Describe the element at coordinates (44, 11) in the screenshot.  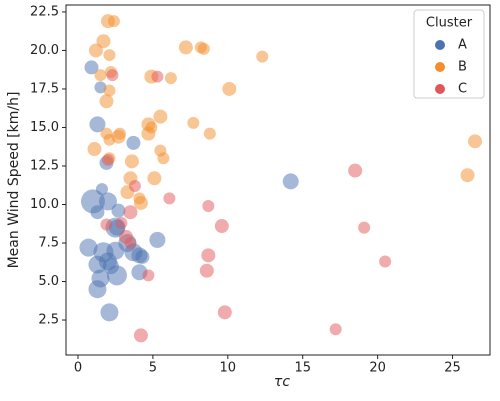
I see `y-tick-label: 22.5` at that location.